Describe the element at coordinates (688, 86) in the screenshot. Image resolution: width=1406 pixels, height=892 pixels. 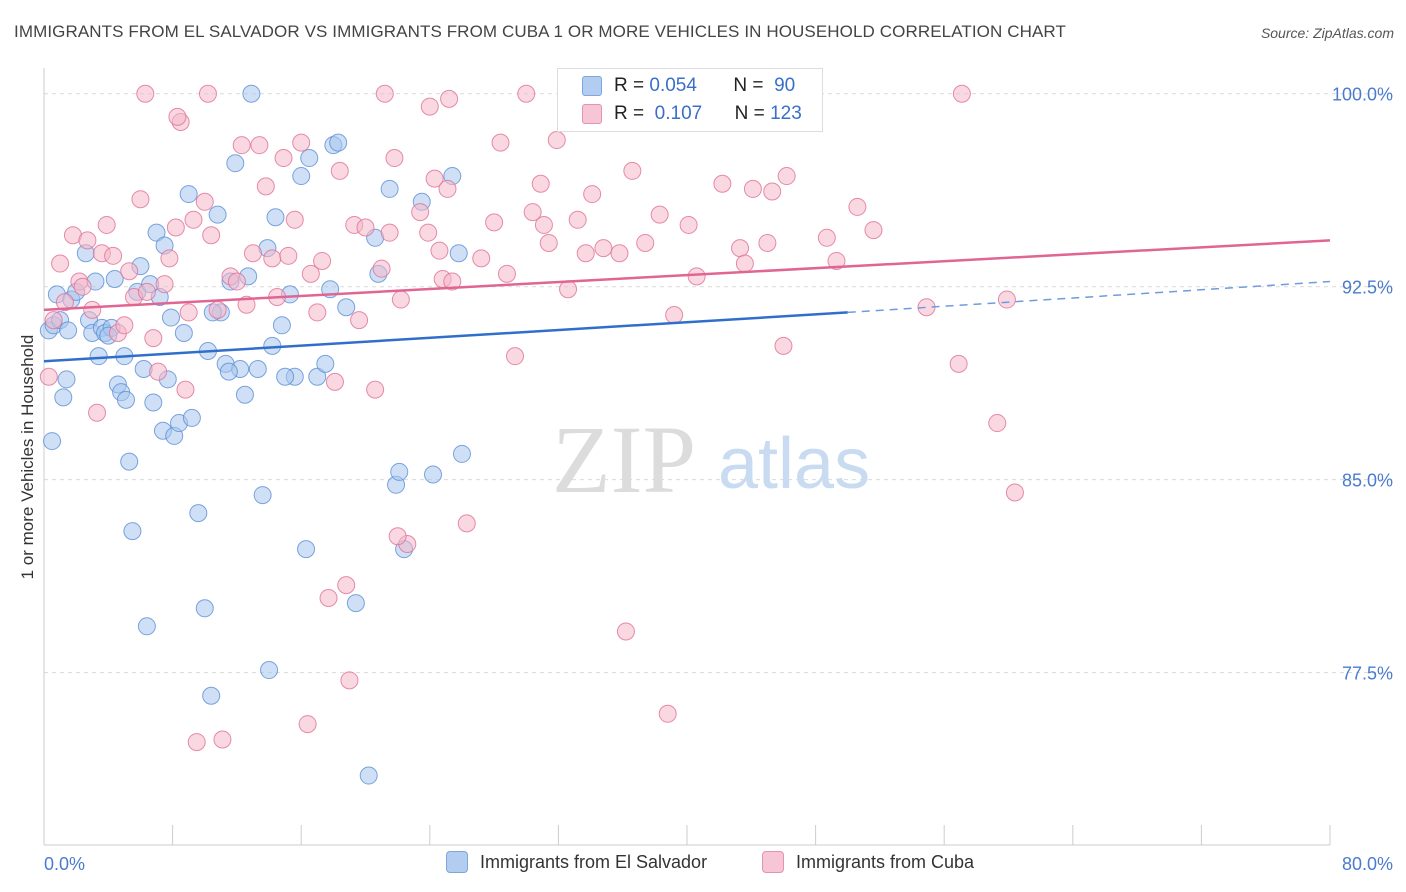
I see `legend-row-el-salvador: R = 0.054 N = 90` at that location.